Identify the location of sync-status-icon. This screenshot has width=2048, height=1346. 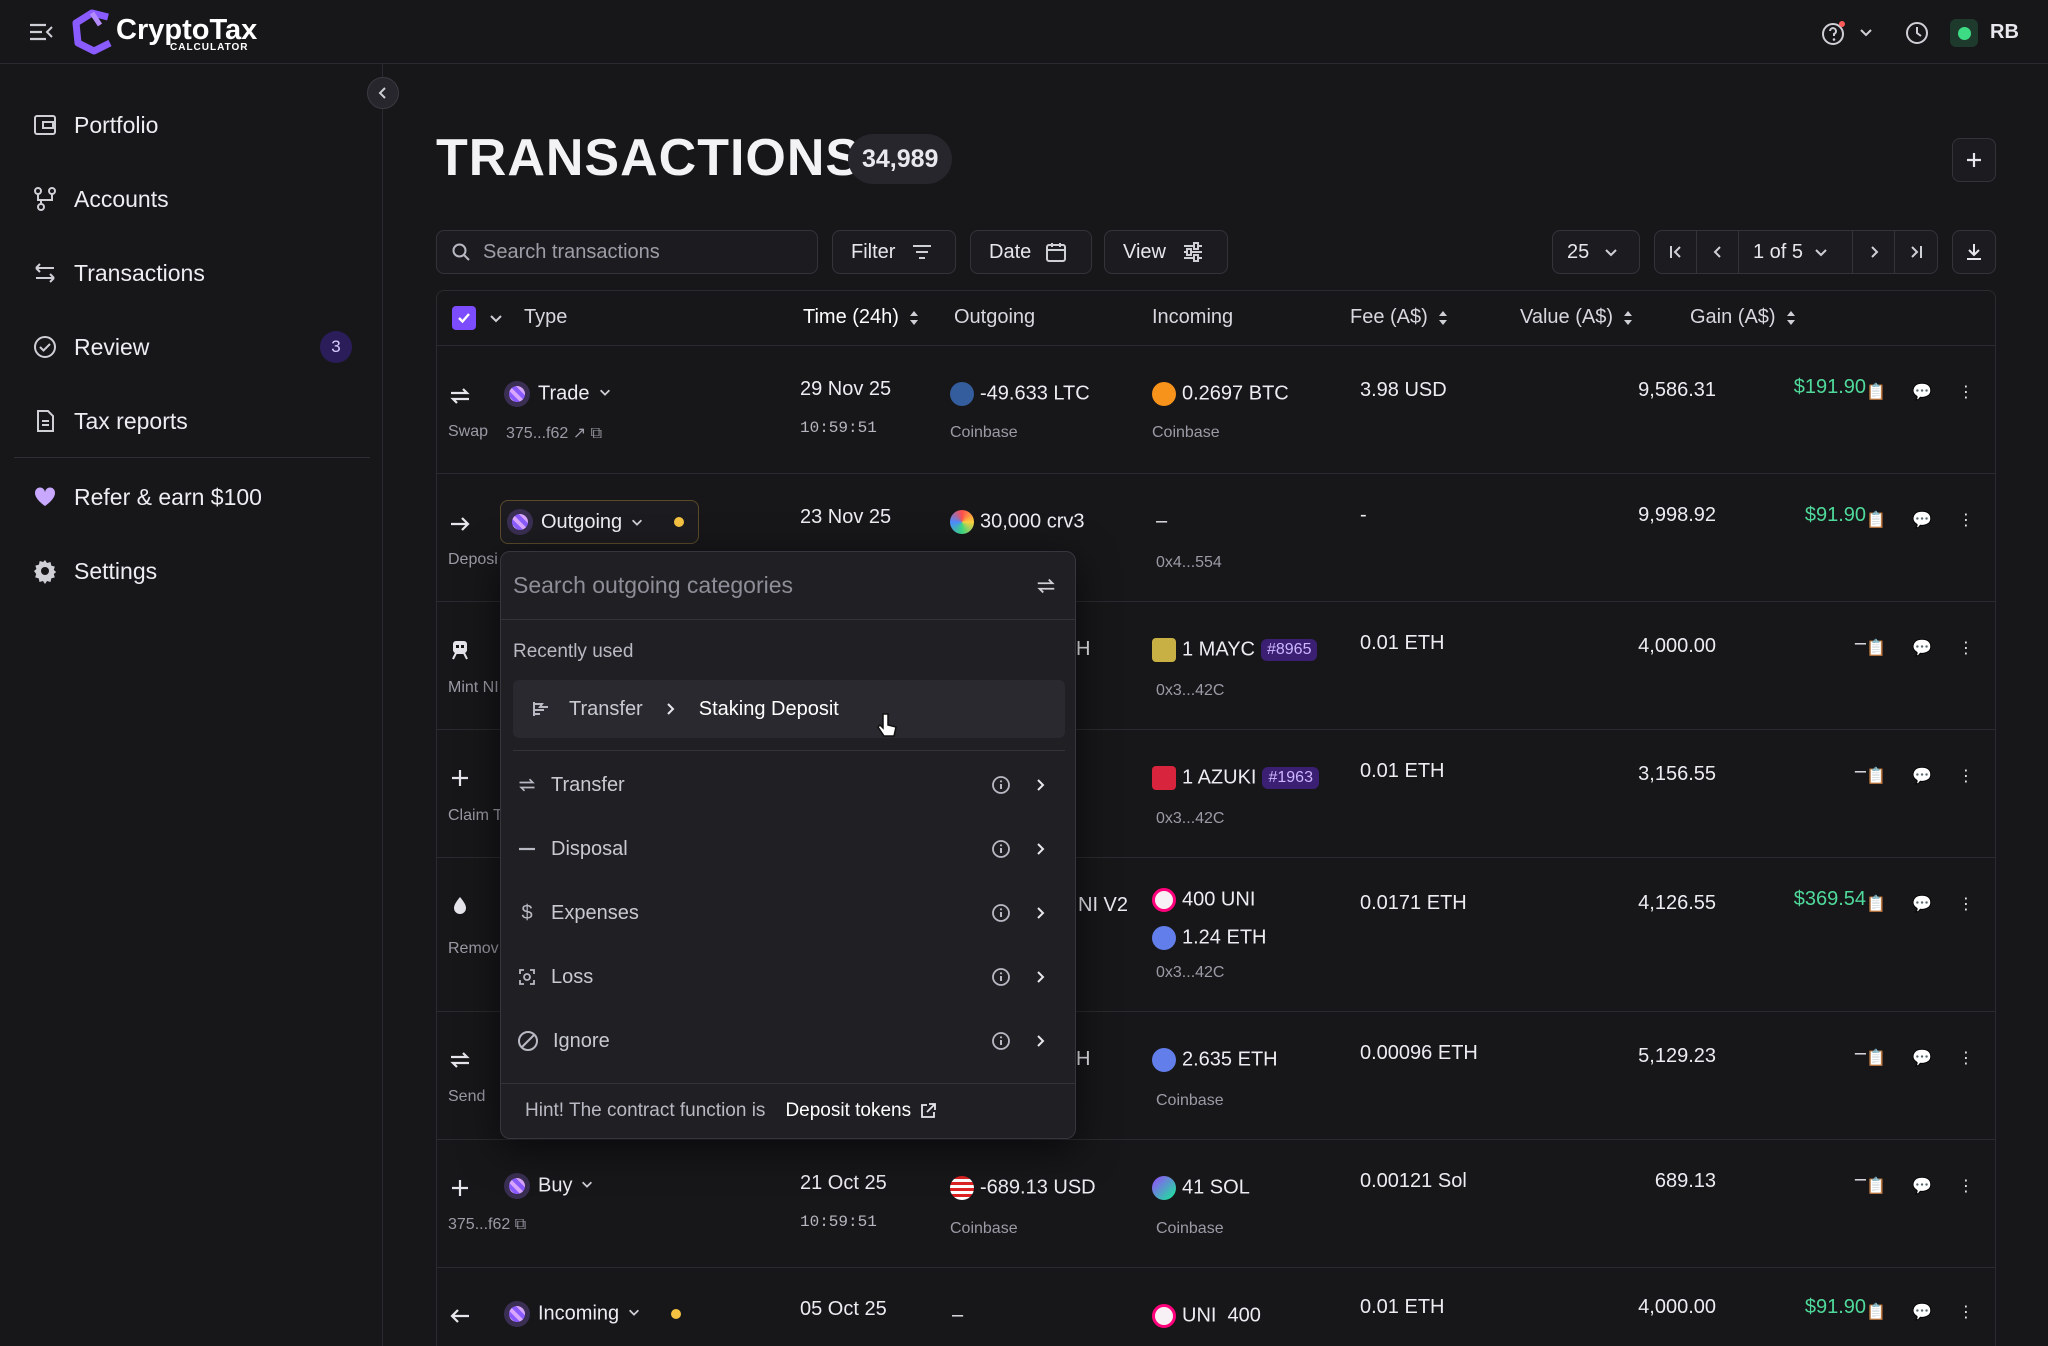
(1964, 33).